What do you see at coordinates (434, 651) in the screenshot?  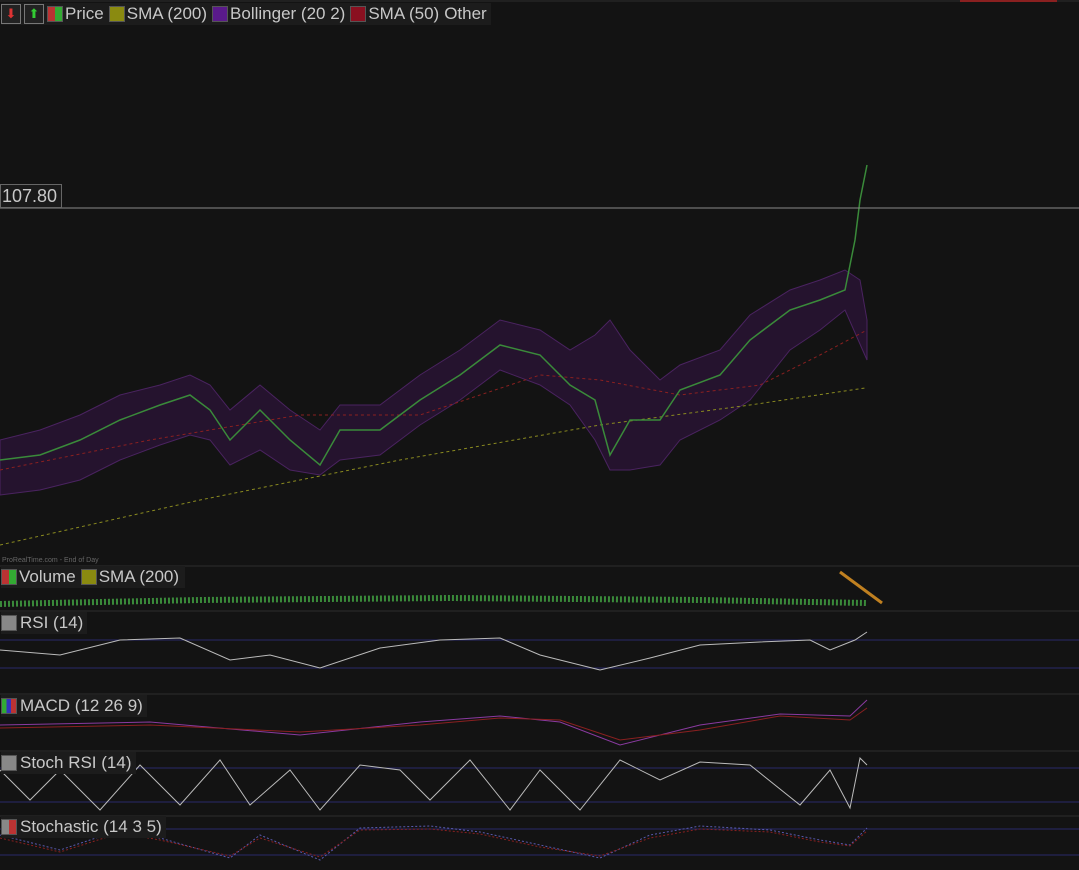 I see `rsi-line` at bounding box center [434, 651].